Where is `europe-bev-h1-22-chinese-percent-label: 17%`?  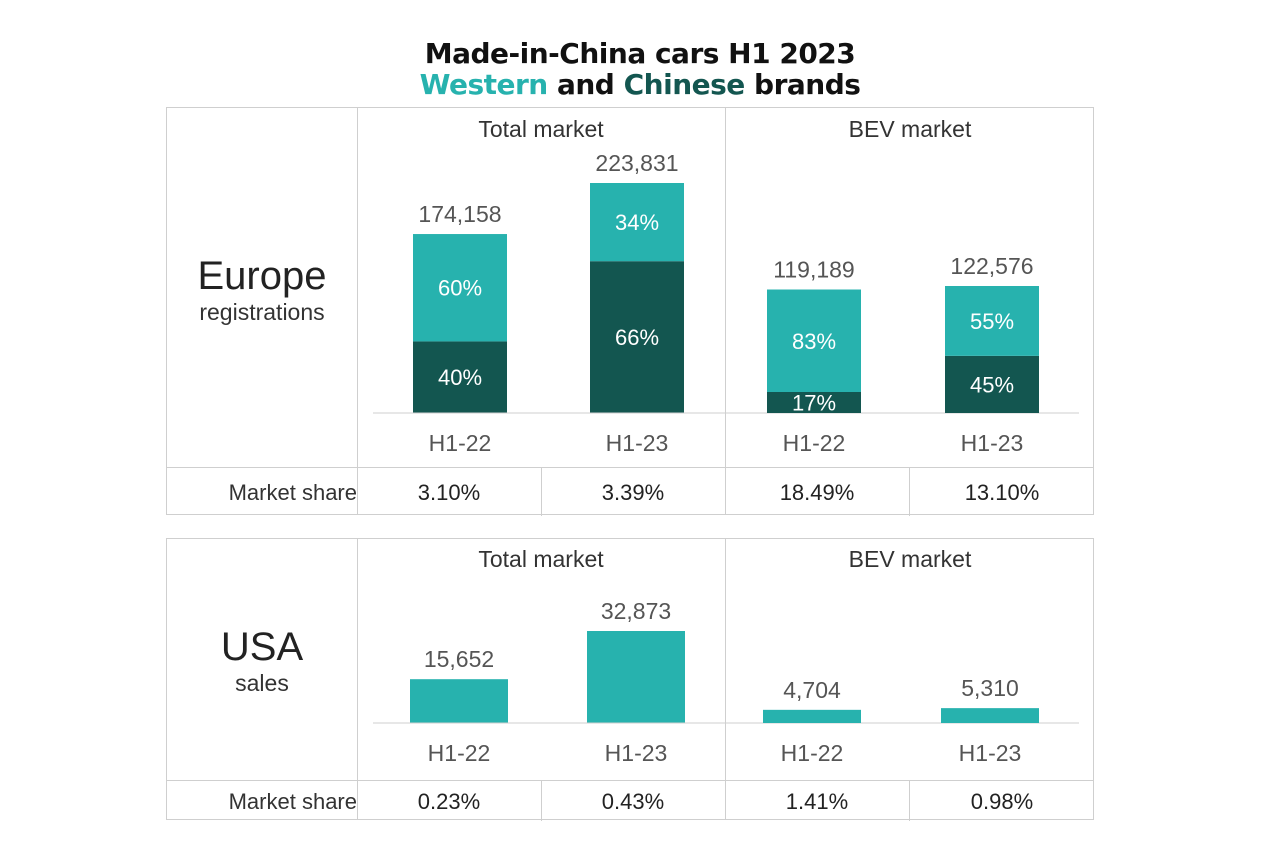 europe-bev-h1-22-chinese-percent-label: 17% is located at coordinates (814, 403).